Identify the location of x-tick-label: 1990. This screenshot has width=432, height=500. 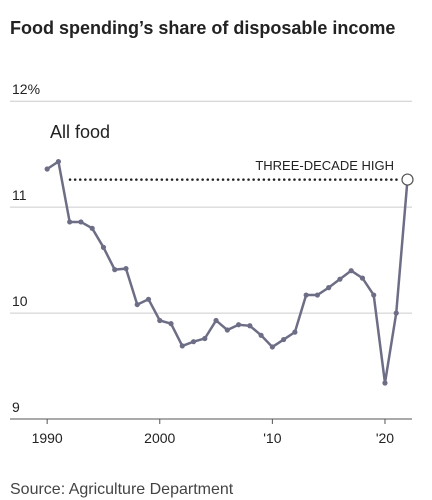
(47, 438).